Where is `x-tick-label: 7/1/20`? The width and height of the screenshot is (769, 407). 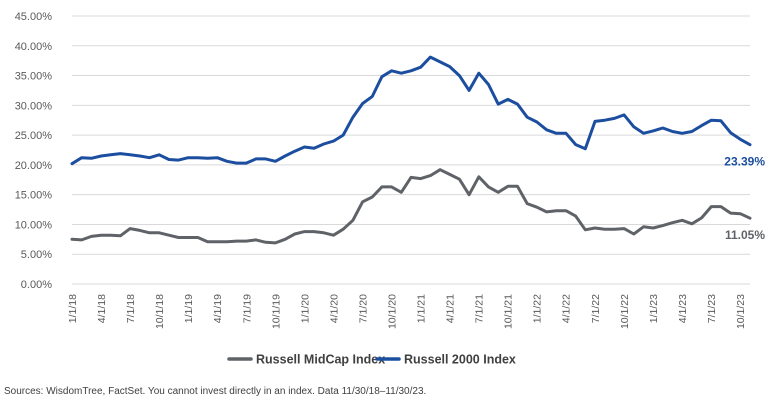
x-tick-label: 7/1/20 is located at coordinates (363, 308).